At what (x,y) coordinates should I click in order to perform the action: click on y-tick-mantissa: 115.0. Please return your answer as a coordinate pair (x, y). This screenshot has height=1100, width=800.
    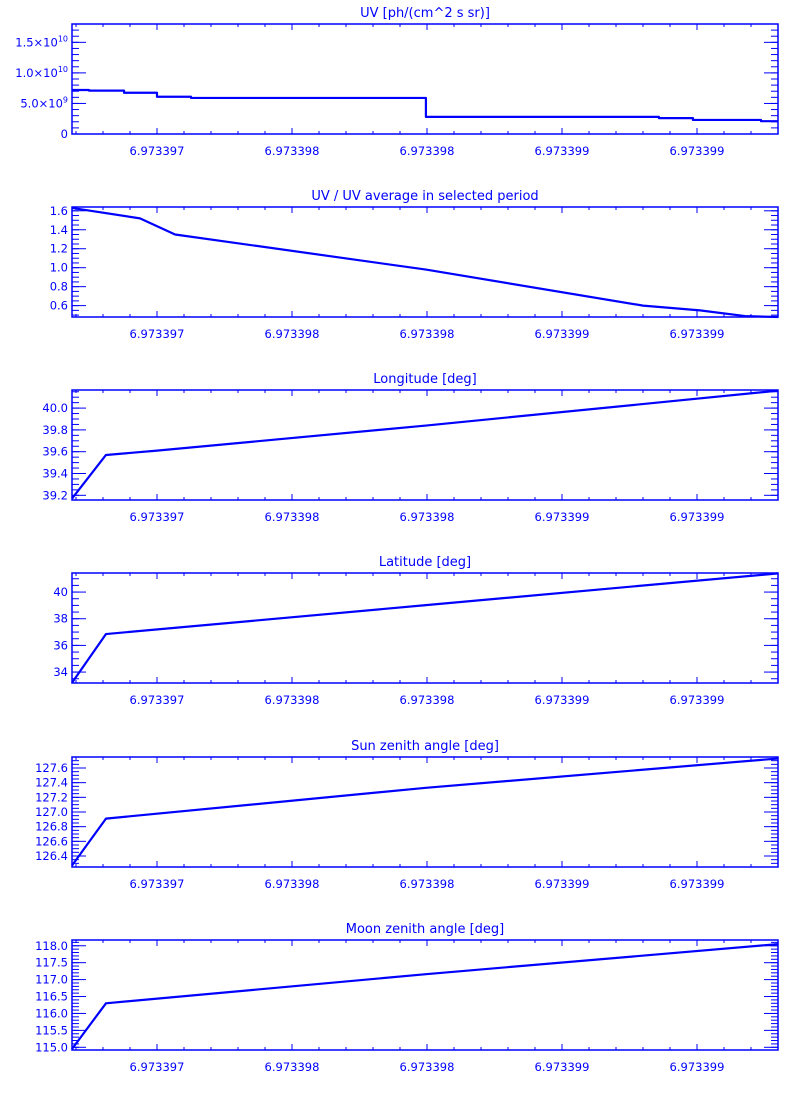
    Looking at the image, I should click on (51, 1047).